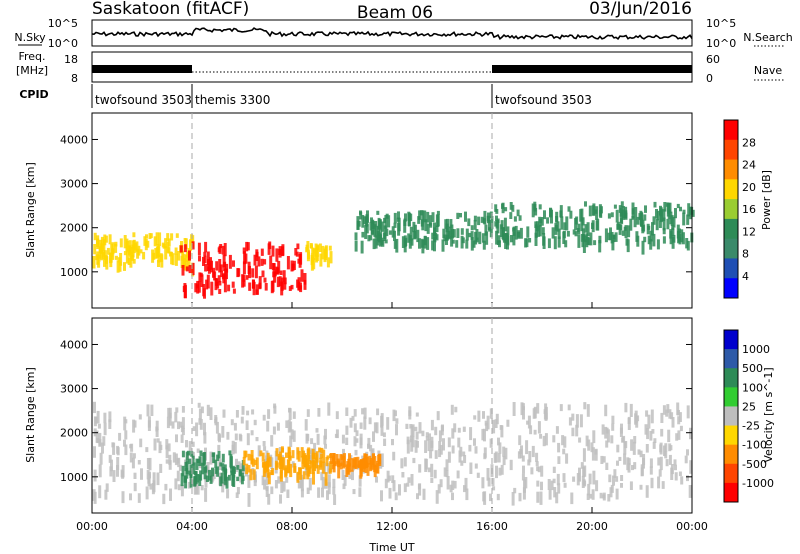  I want to click on y-tick-label: 2000, so click(74, 228).